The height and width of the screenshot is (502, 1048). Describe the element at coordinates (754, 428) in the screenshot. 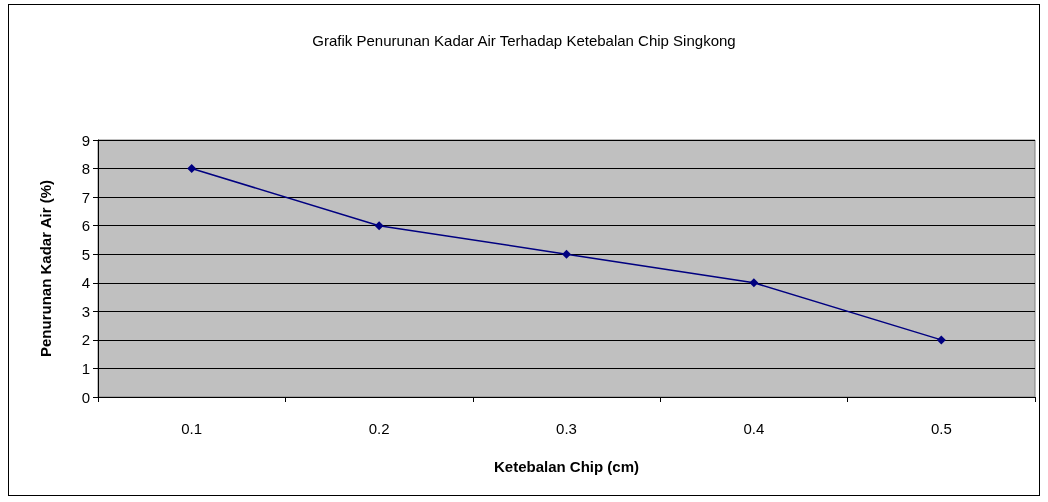

I see `x-tick-label: 0.4` at that location.